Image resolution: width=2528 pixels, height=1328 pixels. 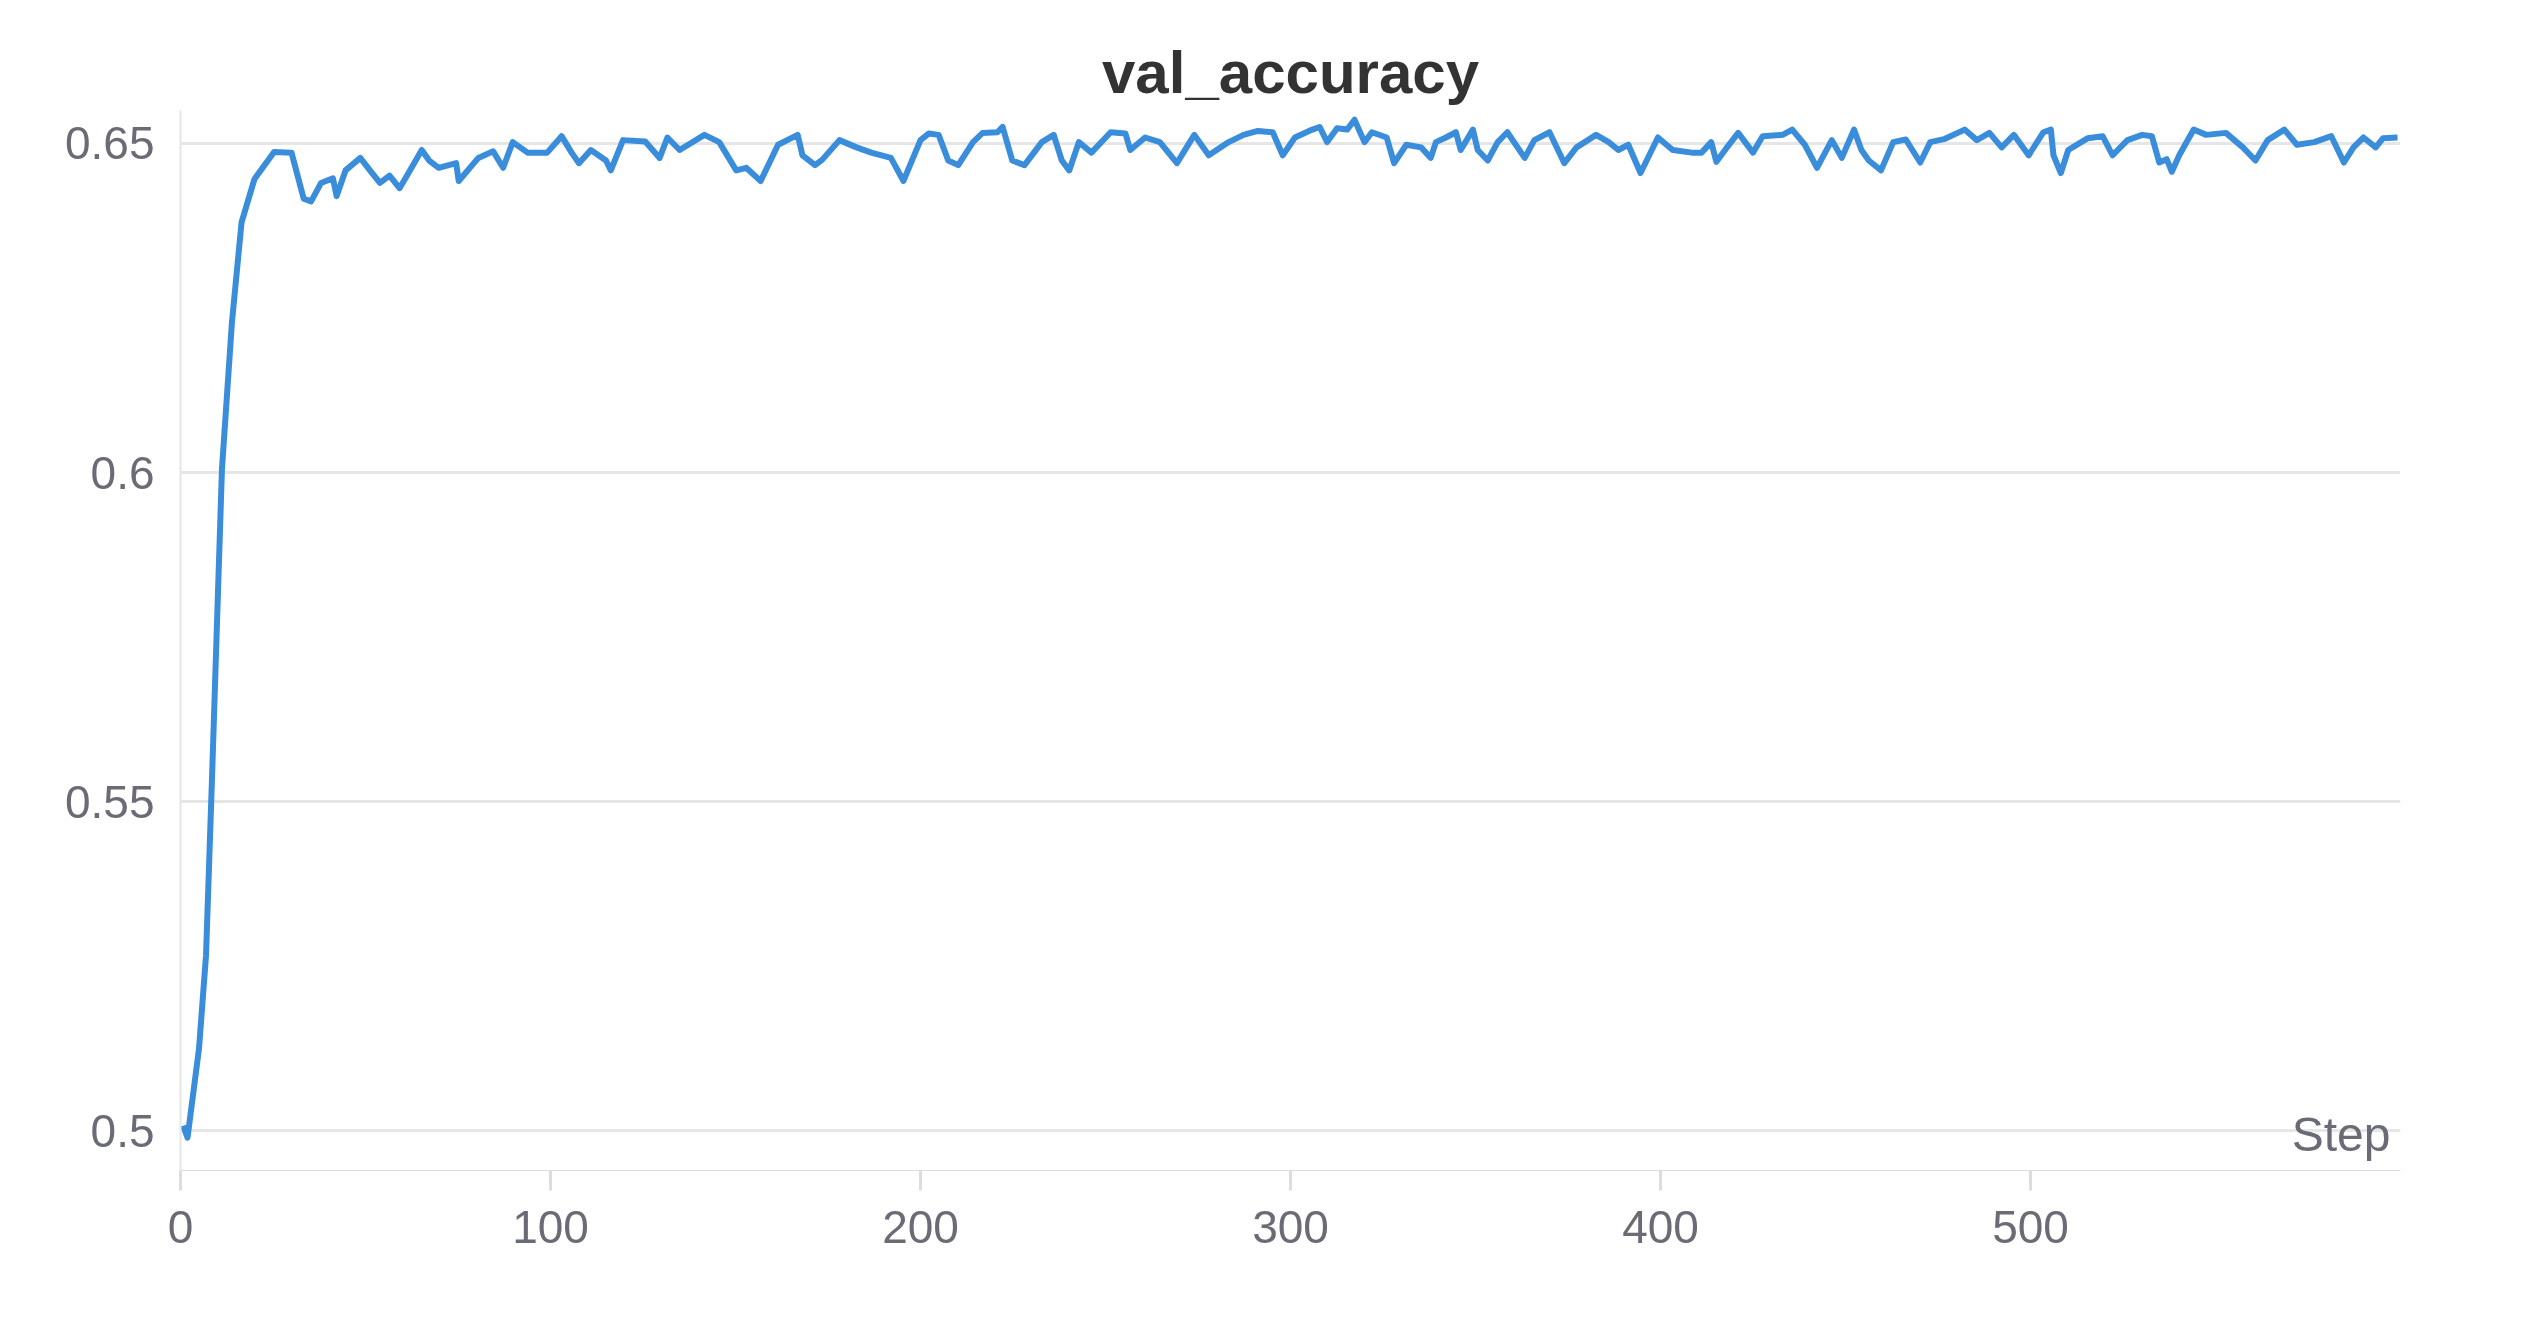 What do you see at coordinates (109, 143) in the screenshot?
I see `y-tick-label: 0.65` at bounding box center [109, 143].